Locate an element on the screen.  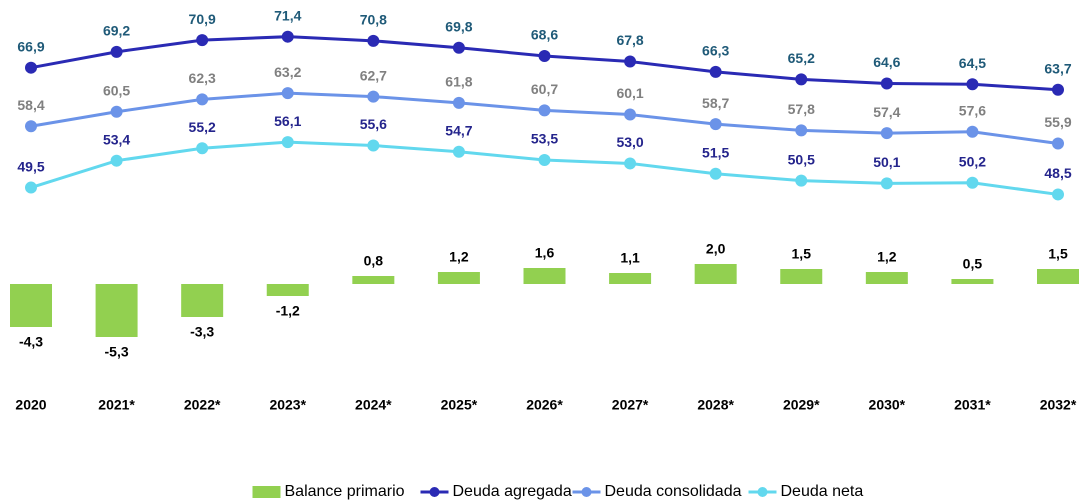
data-label: 60,5 is located at coordinates (116, 90).